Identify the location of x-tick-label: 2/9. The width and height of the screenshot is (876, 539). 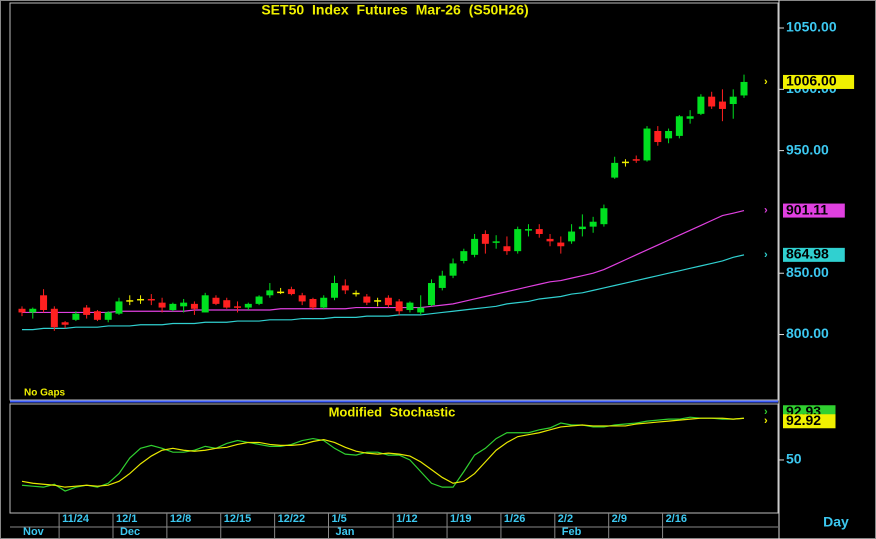
(619, 519).